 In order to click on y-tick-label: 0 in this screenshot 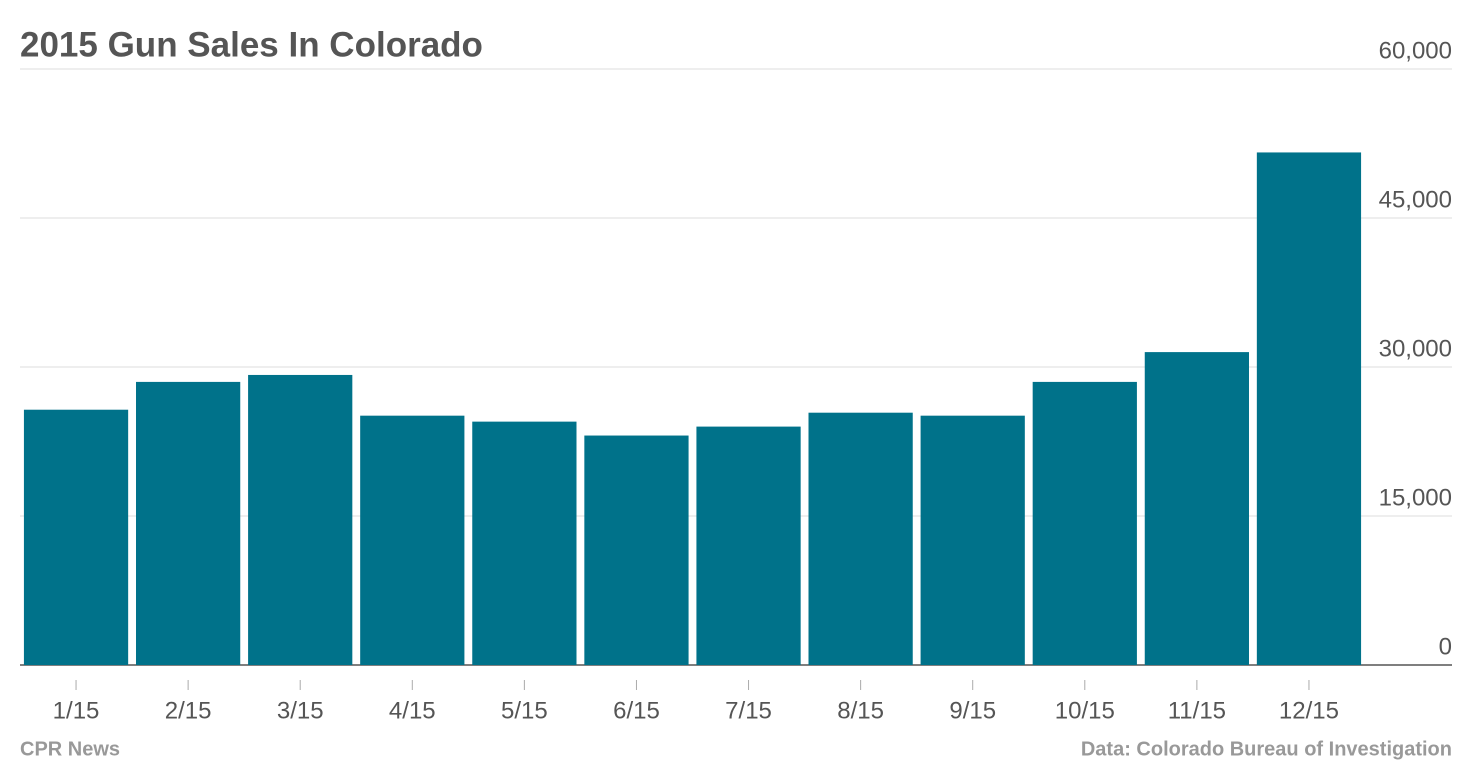, I will do `click(1445, 646)`.